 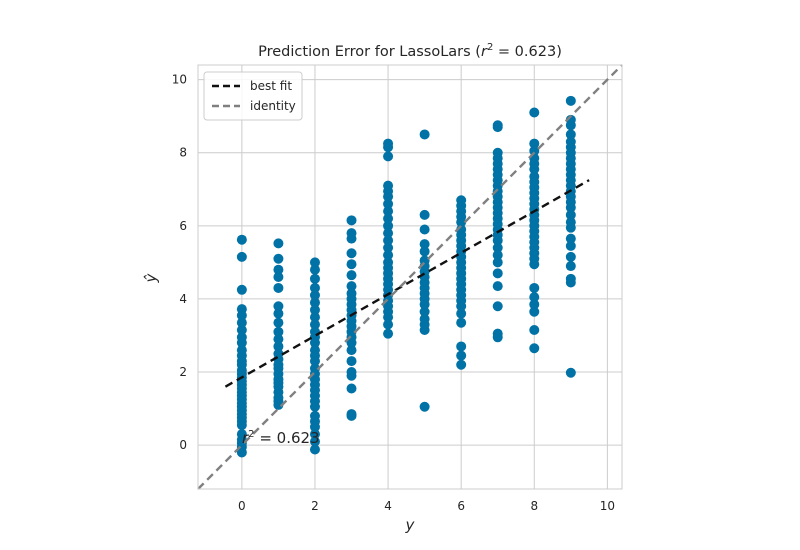 I want to click on x-tick-label: 4, so click(x=388, y=506).